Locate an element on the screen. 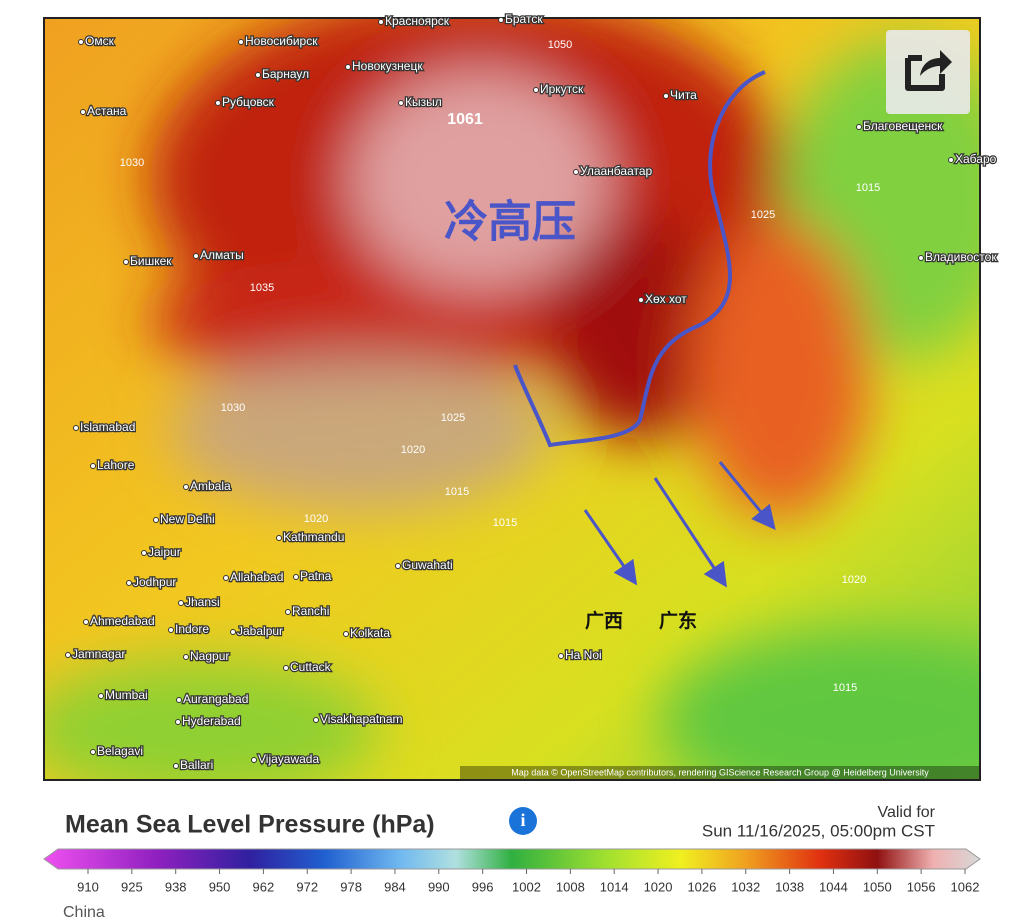 Image resolution: width=1024 pixels, height=920 pixels. color-bar is located at coordinates (512, 859).